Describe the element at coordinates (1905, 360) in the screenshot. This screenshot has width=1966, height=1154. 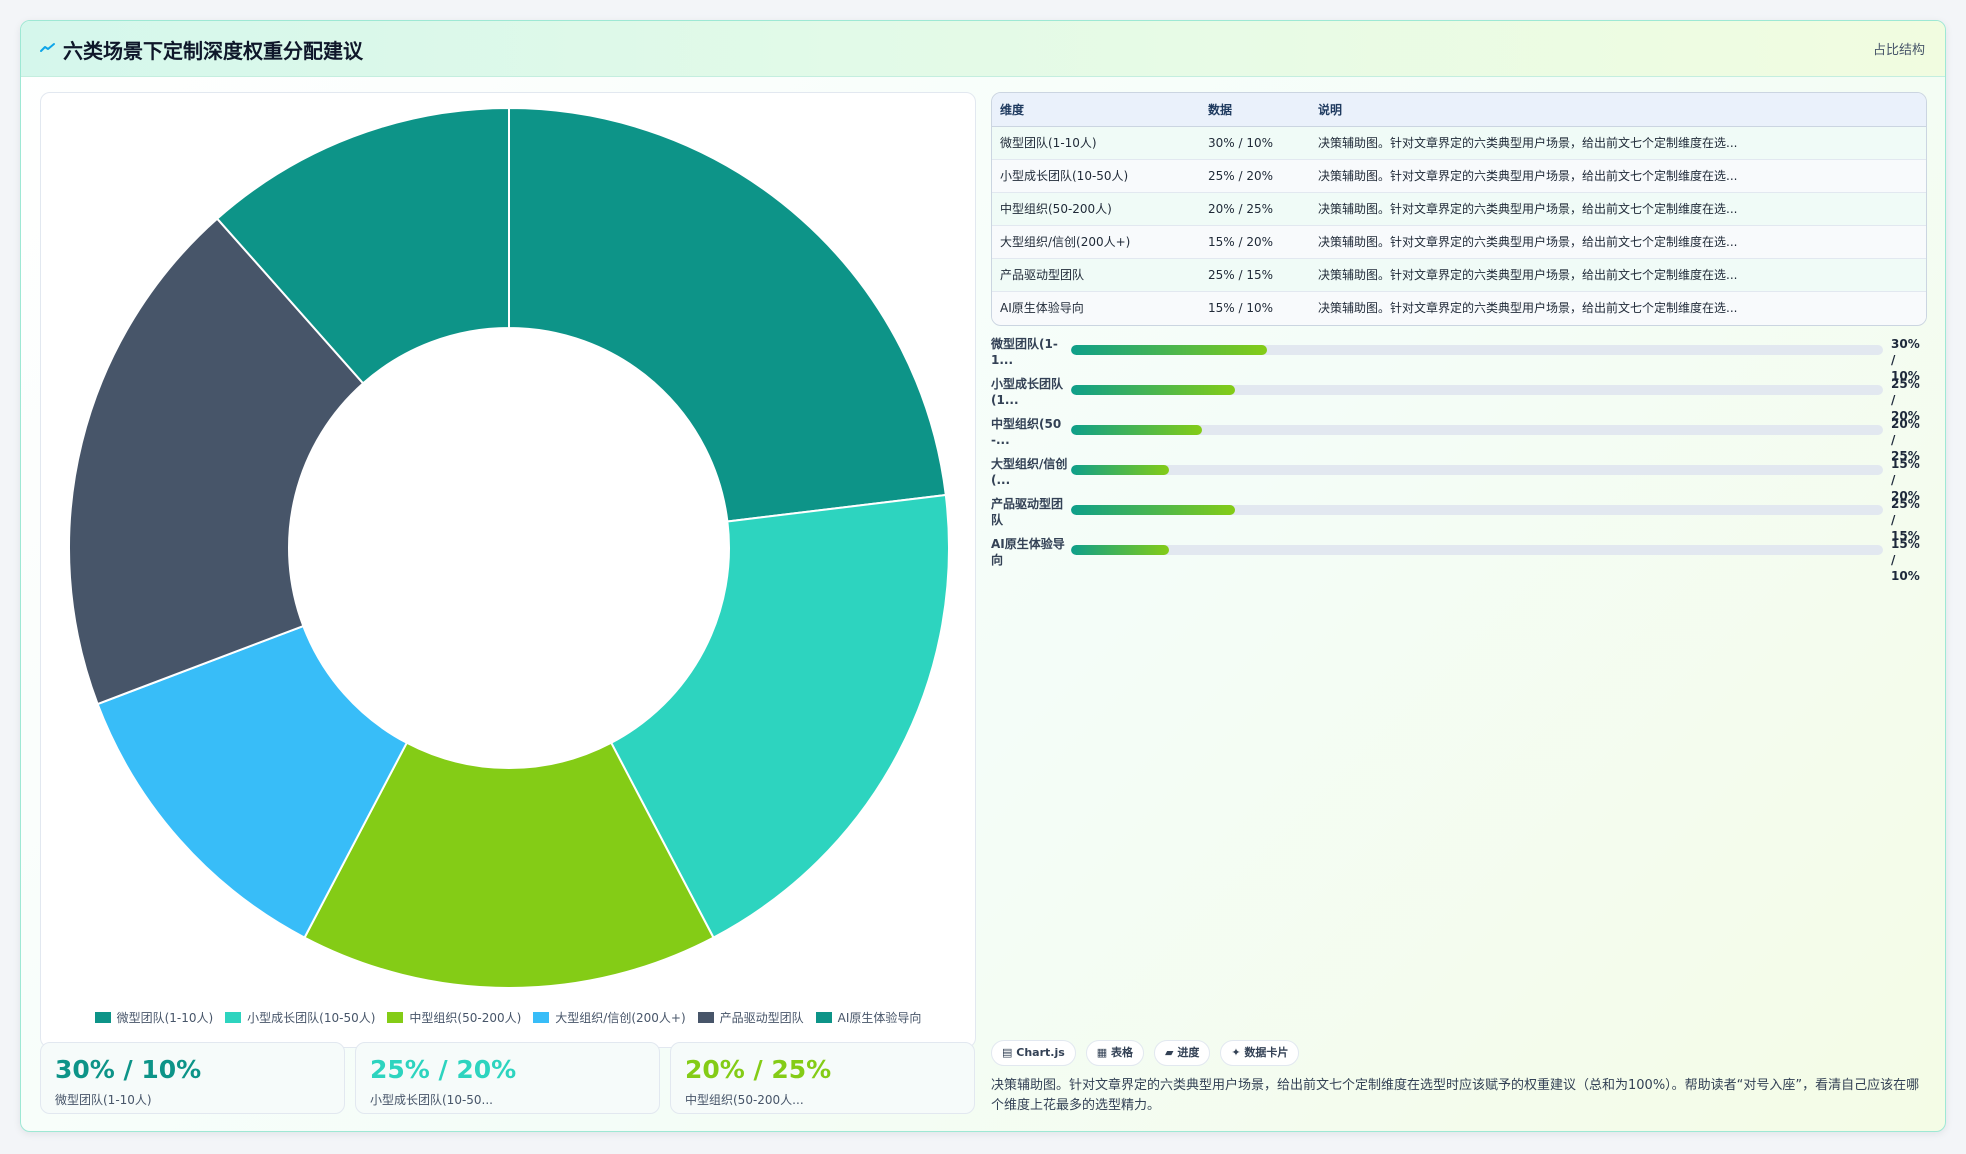
I see `progress-value: 30% / 10%` at that location.